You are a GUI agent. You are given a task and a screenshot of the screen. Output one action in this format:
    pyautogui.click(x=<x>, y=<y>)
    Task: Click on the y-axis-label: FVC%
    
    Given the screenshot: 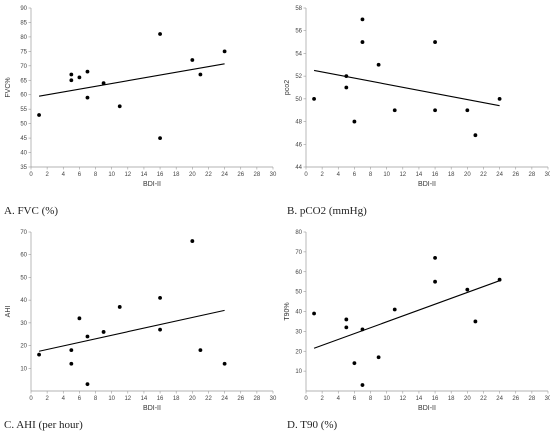 What is the action you would take?
    pyautogui.click(x=8, y=87)
    